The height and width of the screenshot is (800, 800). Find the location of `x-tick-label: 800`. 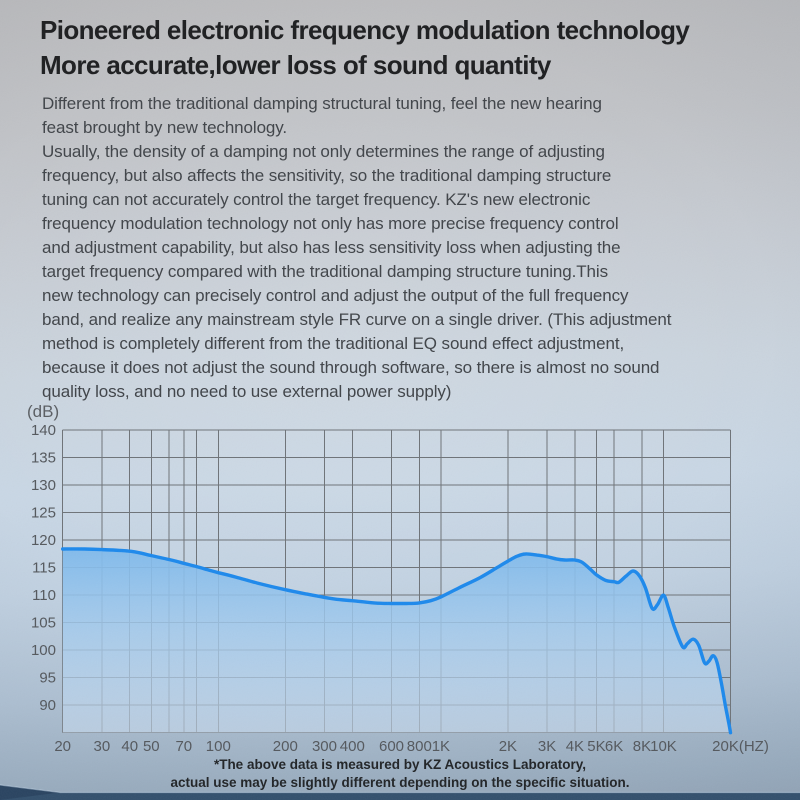

x-tick-label: 800 is located at coordinates (419, 746).